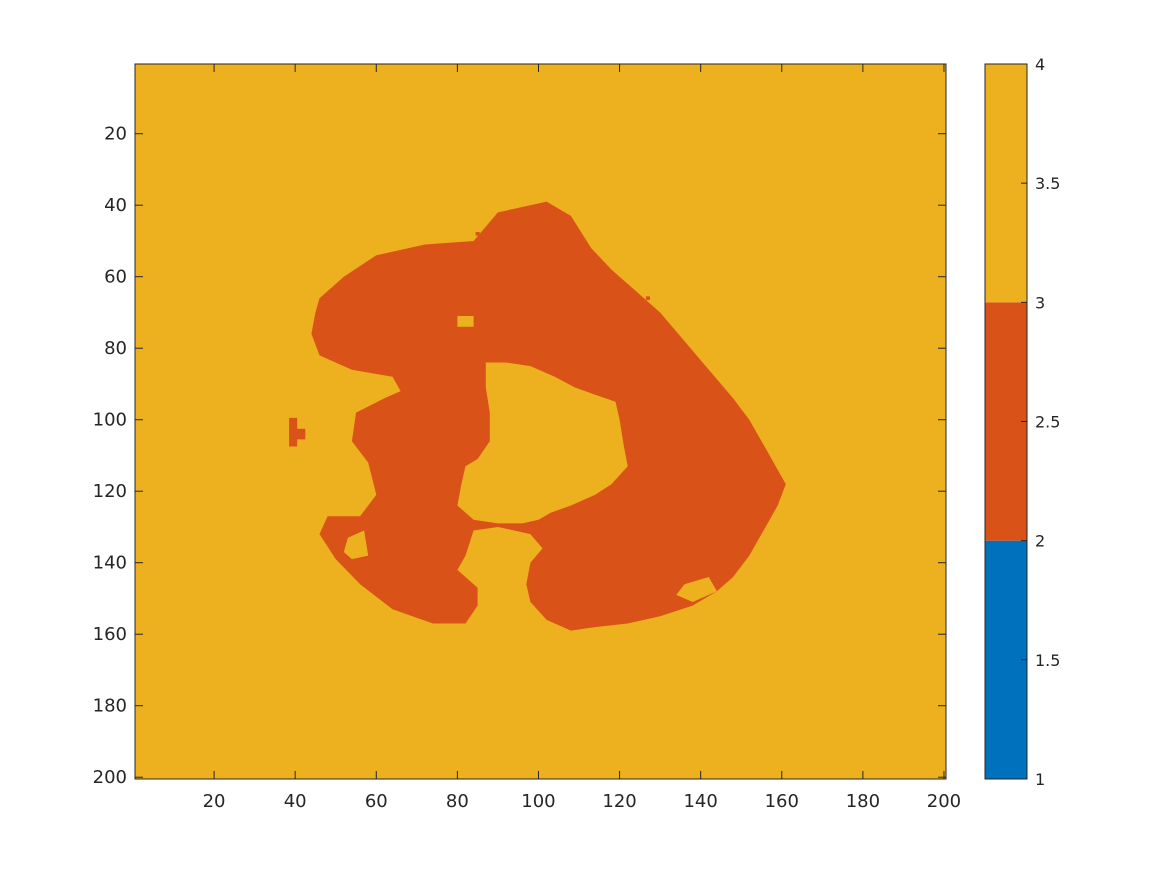 This screenshot has height=875, width=1167. I want to click on y-tick-label: 160, so click(110, 634).